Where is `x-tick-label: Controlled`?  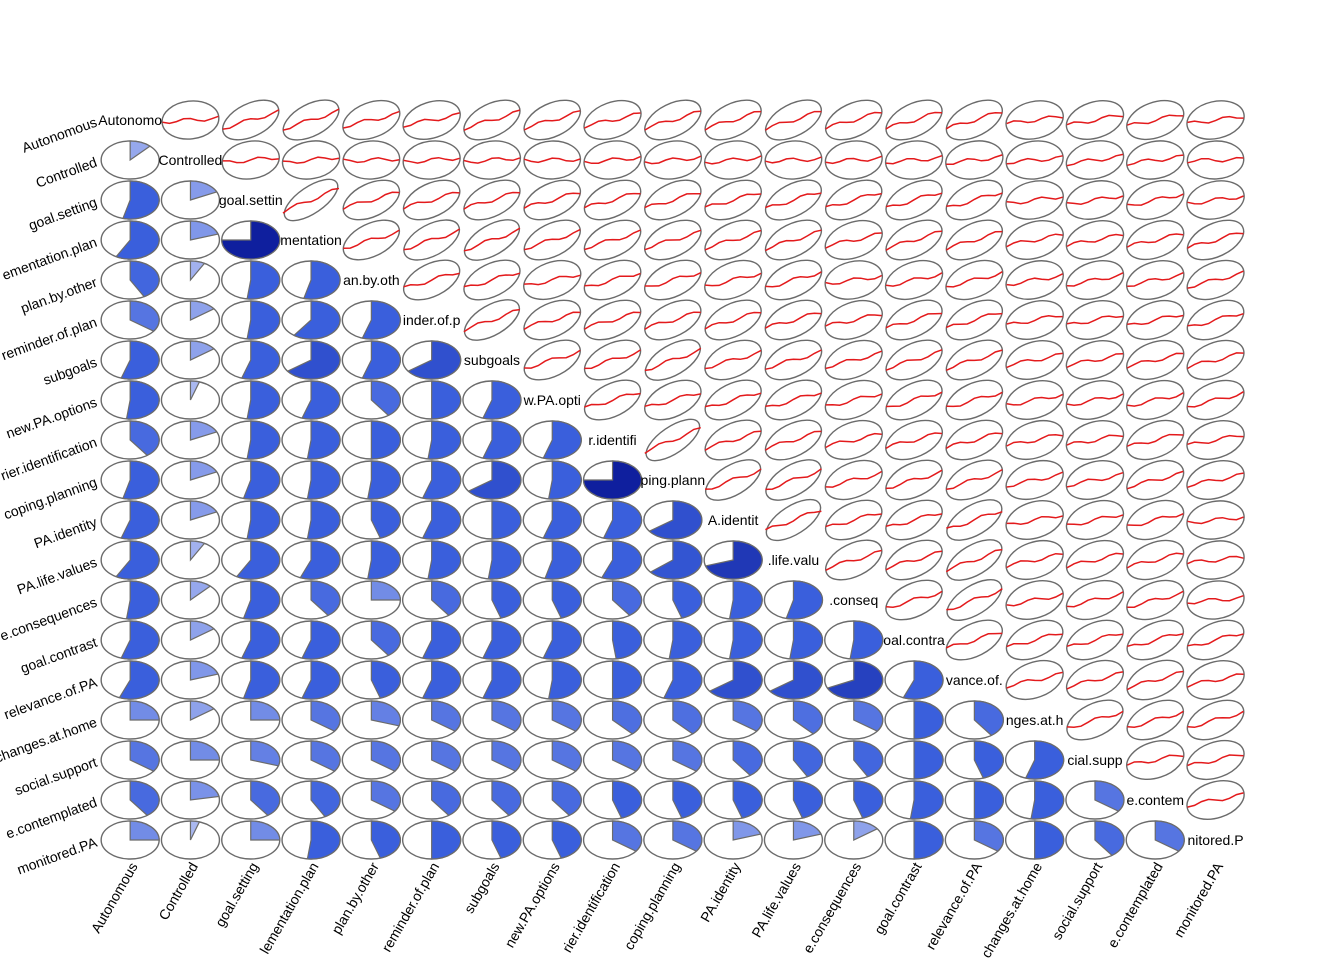 x-tick-label: Controlled is located at coordinates (178, 891).